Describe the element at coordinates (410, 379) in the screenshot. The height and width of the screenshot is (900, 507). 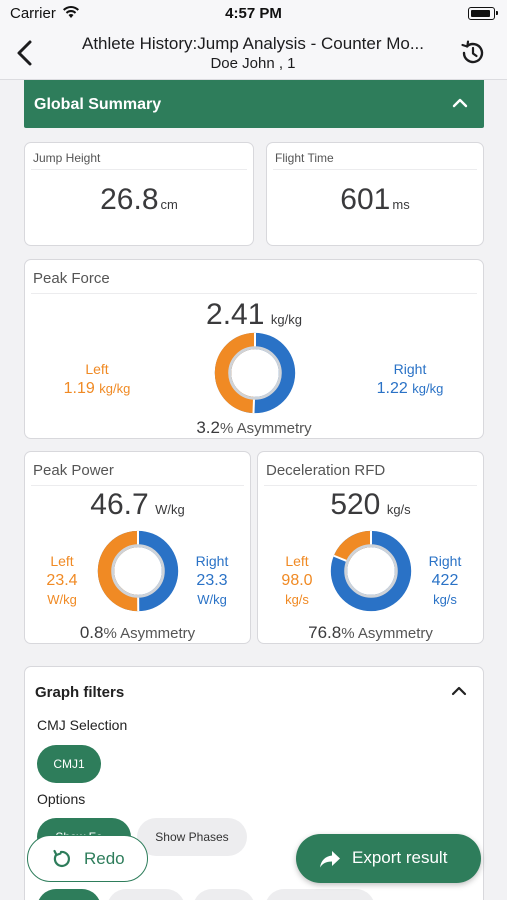
I see `peak-force-right: Right 1.22 kg/kg` at that location.